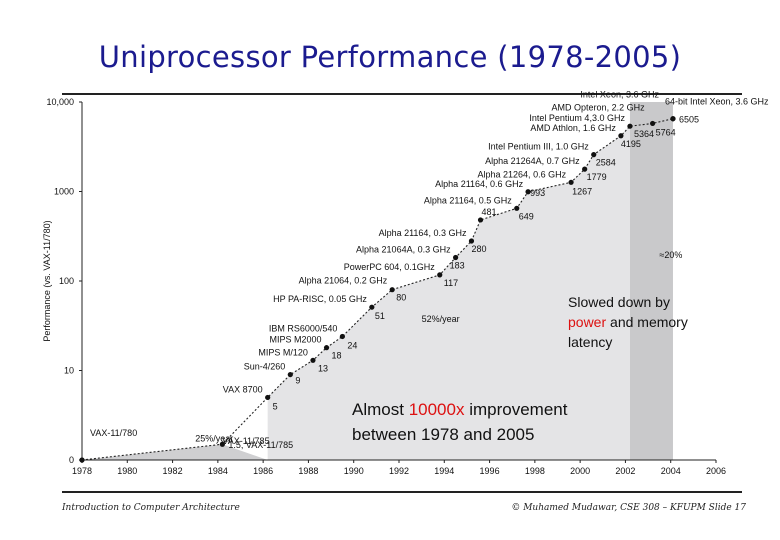  What do you see at coordinates (275, 406) in the screenshot?
I see `data-point-value: 5` at bounding box center [275, 406].